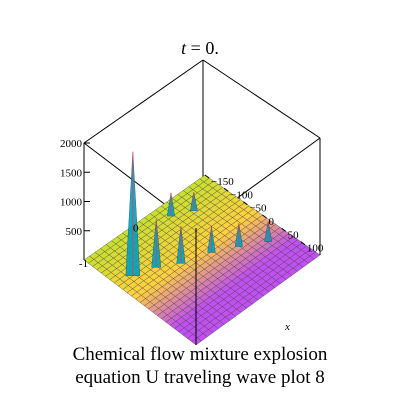 This screenshot has width=400, height=400. Describe the element at coordinates (199, 213) in the screenshot. I see `peak-spikes` at that location.